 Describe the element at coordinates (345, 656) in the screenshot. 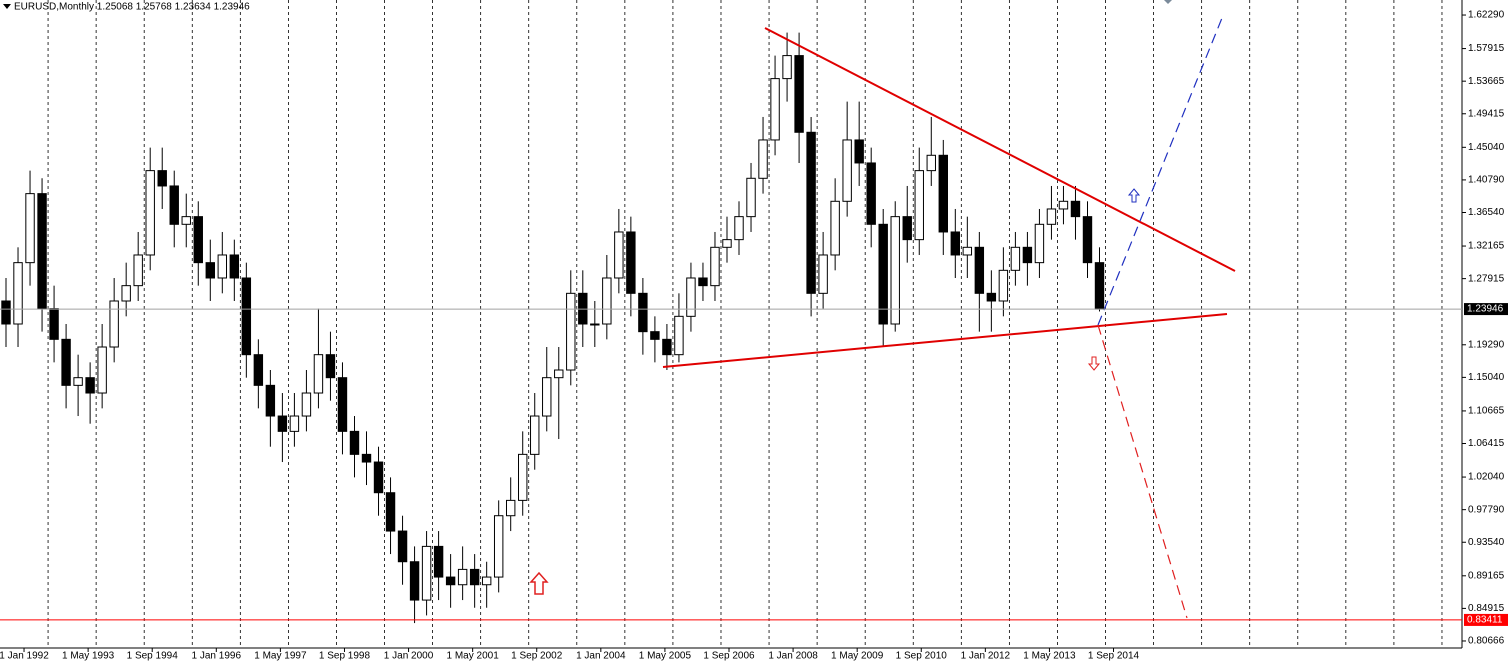

I see `x-tick-label: 1 Sep 1998` at that location.